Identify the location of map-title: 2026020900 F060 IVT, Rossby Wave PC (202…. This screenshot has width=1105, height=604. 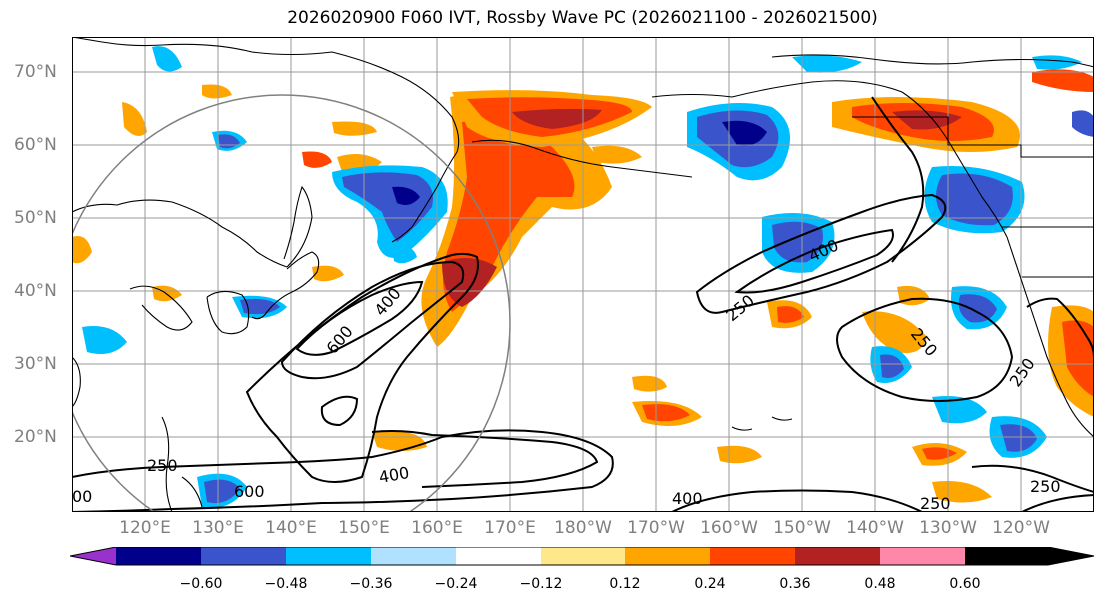
(582, 18).